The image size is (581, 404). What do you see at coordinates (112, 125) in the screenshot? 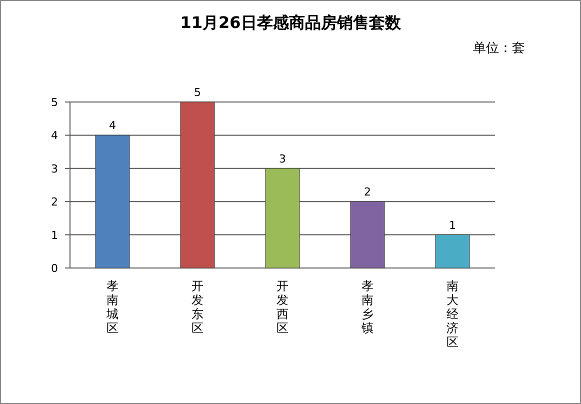
I see `data-label: 4` at bounding box center [112, 125].